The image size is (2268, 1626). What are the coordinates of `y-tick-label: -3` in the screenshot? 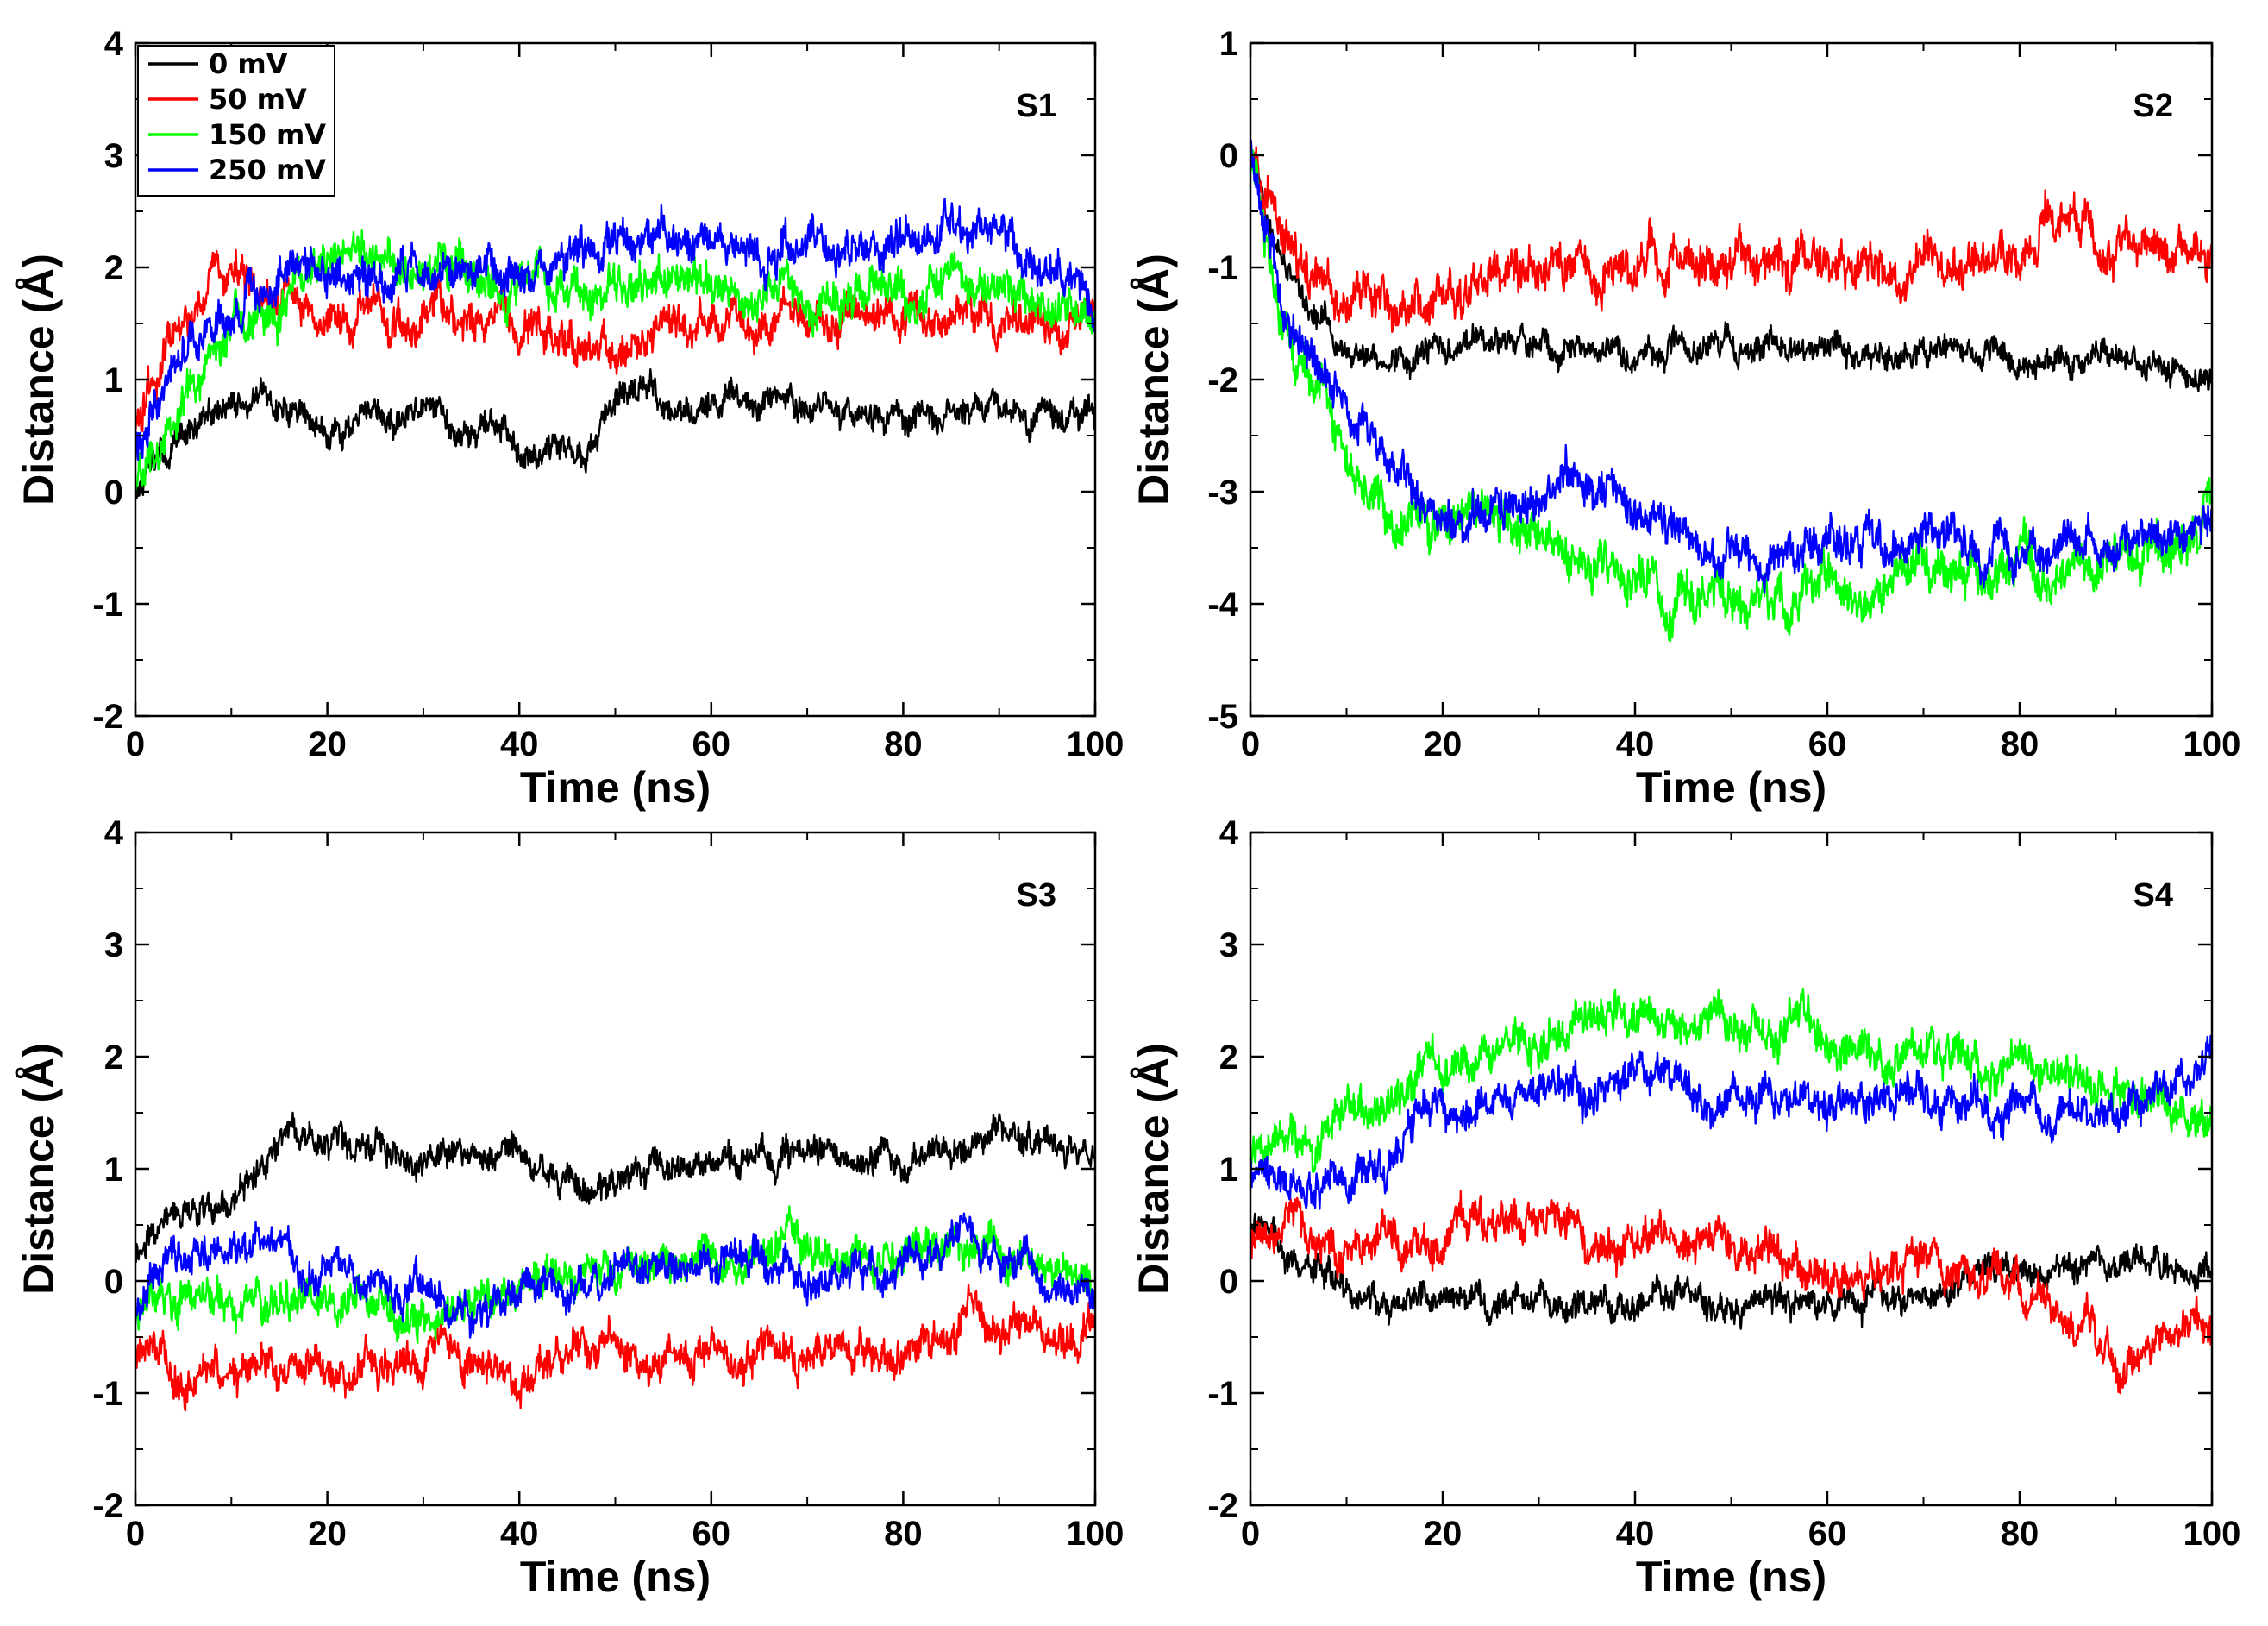 It's located at (1222, 493).